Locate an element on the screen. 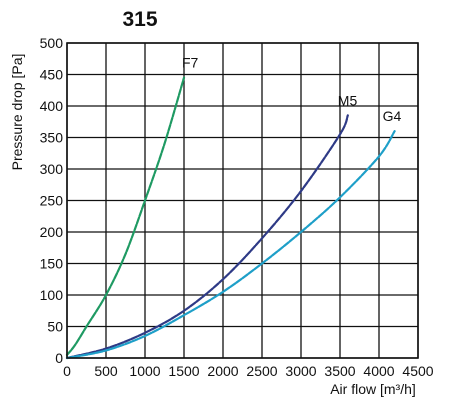 This screenshot has width=450, height=409. y-axis-label: Pressure drop [Pa] is located at coordinates (17, 112).